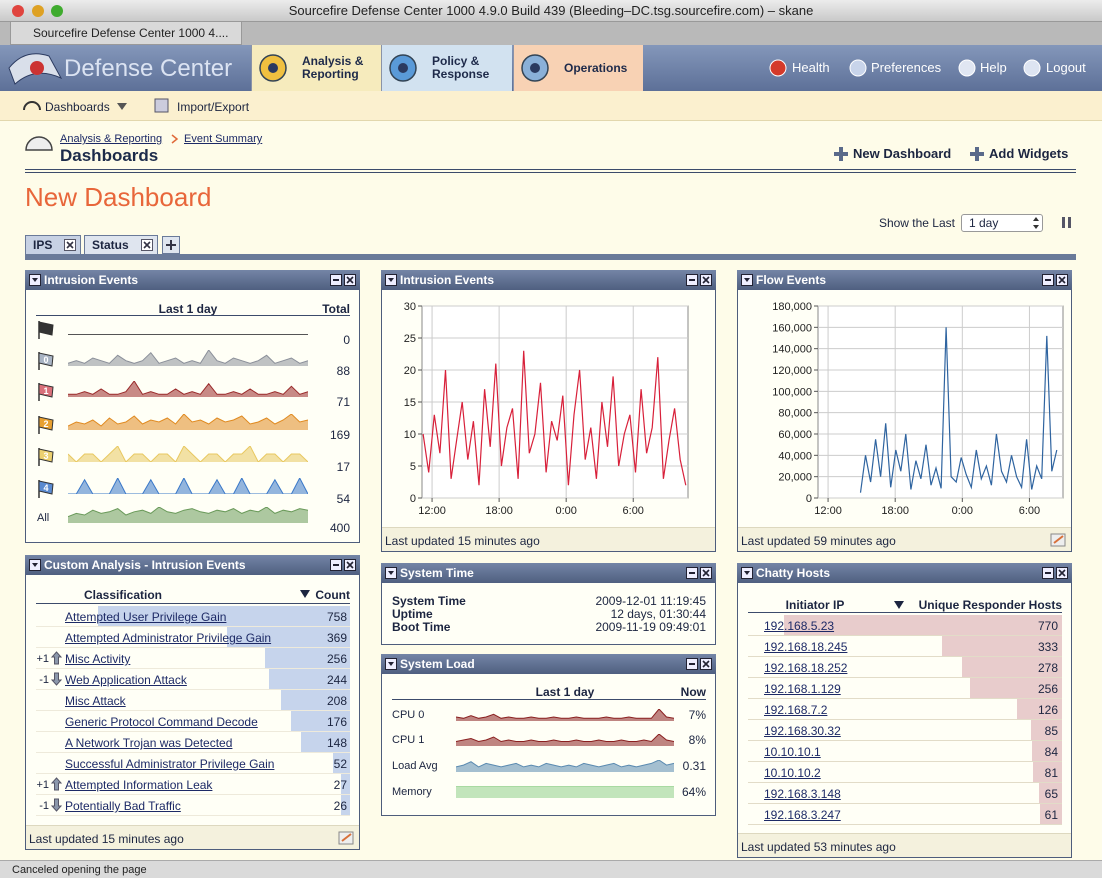 The height and width of the screenshot is (878, 1102). What do you see at coordinates (818, 541) in the screenshot?
I see `widget-footer-text: Last updated 59 minutes ago` at bounding box center [818, 541].